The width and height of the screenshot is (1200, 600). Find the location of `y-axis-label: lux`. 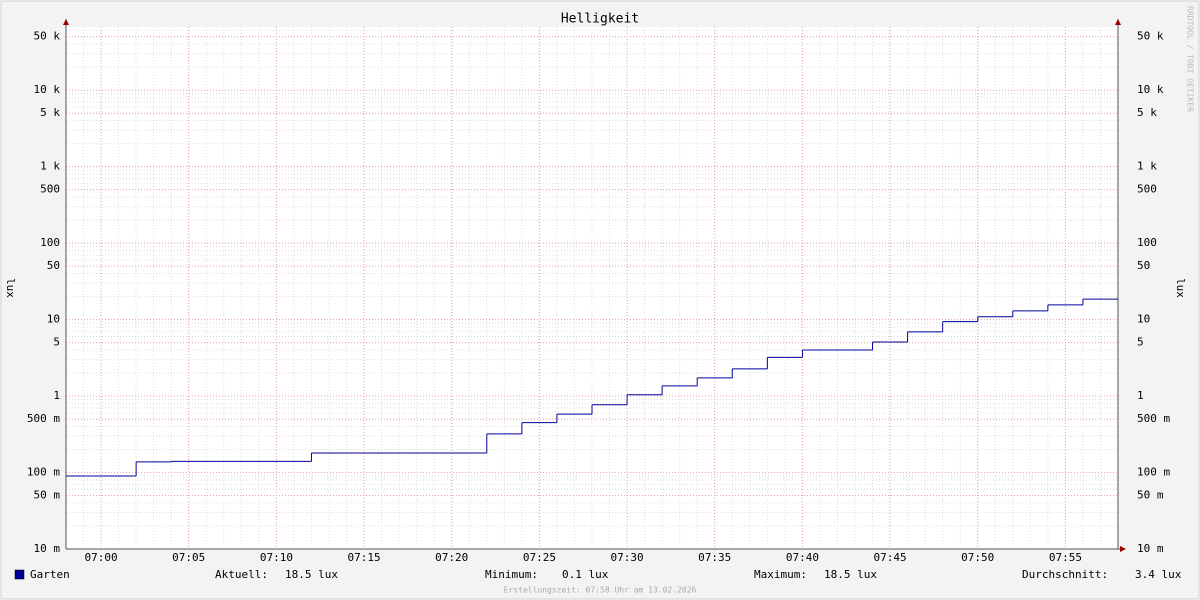

y-axis-label: lux is located at coordinates (10, 288).